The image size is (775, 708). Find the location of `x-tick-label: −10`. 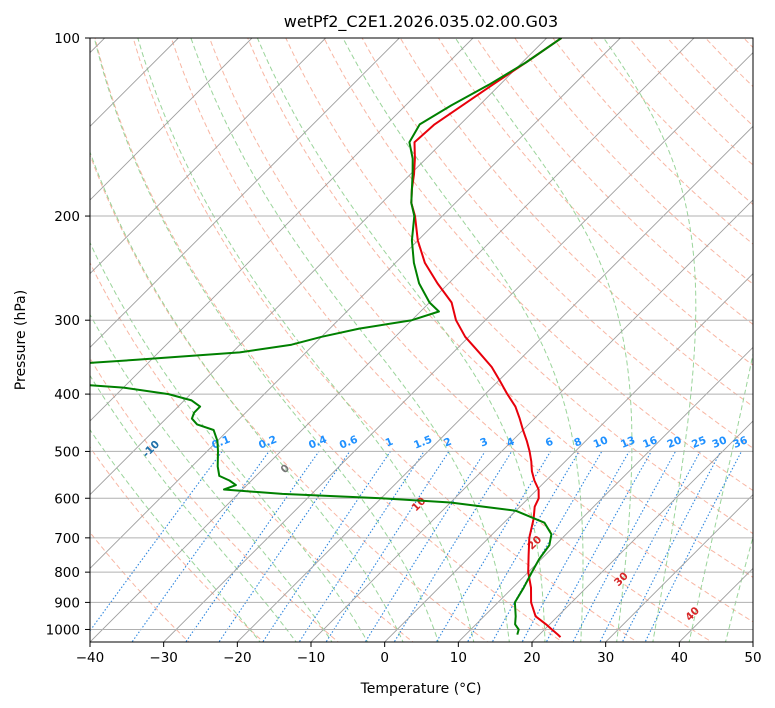

x-tick-label: −10 is located at coordinates (311, 658).